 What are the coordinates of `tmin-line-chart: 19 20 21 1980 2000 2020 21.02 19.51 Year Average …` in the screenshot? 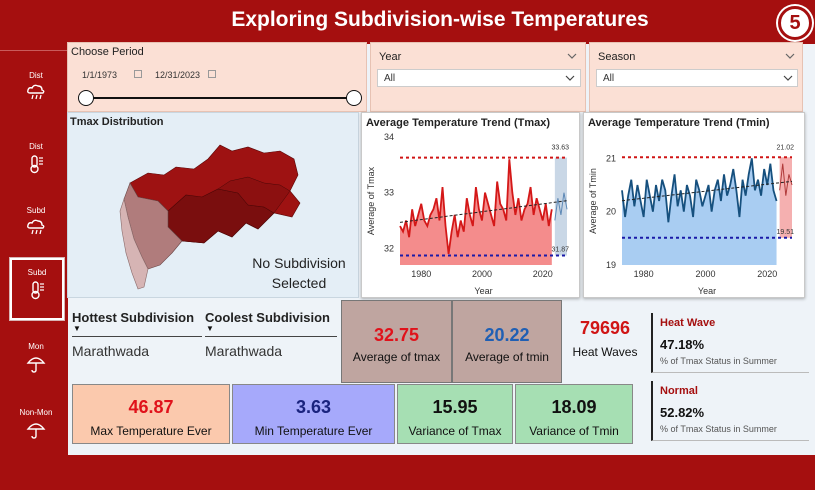 It's located at (695, 206).